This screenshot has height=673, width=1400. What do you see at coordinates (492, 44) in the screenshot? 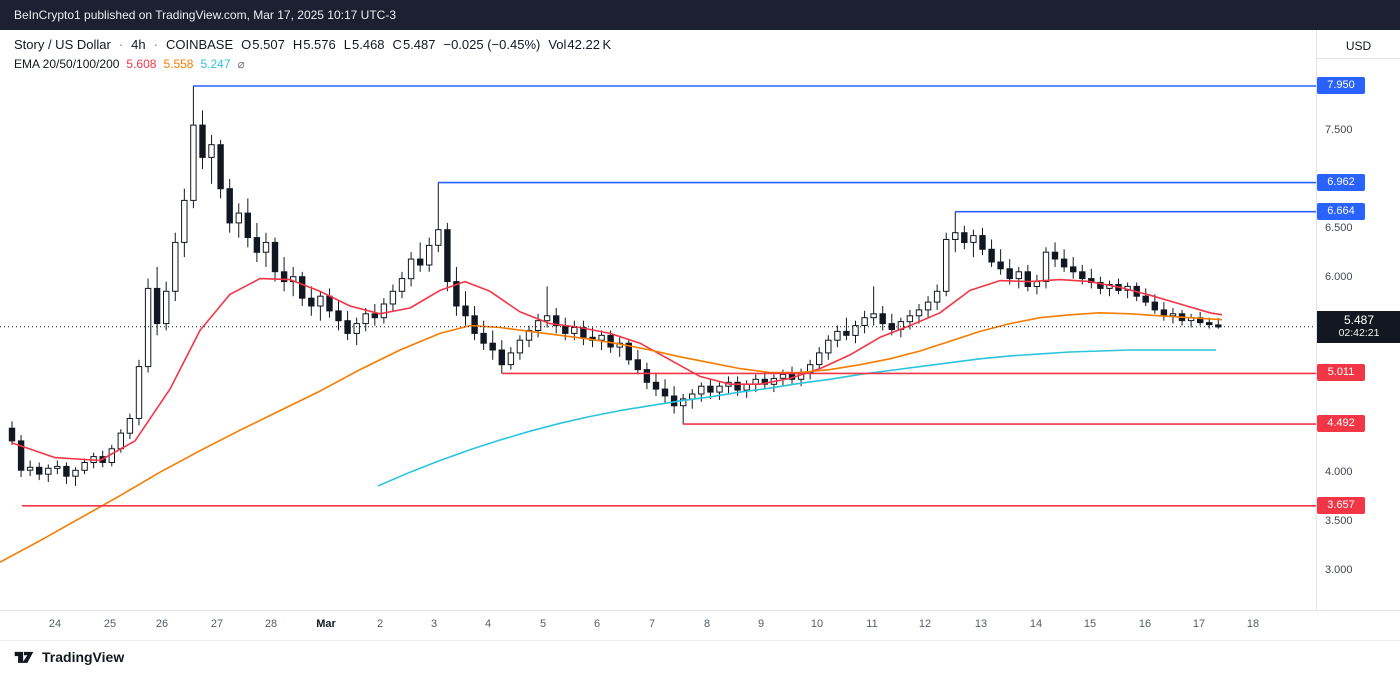
I see `change-value: −0.025 (−0.45%)` at bounding box center [492, 44].